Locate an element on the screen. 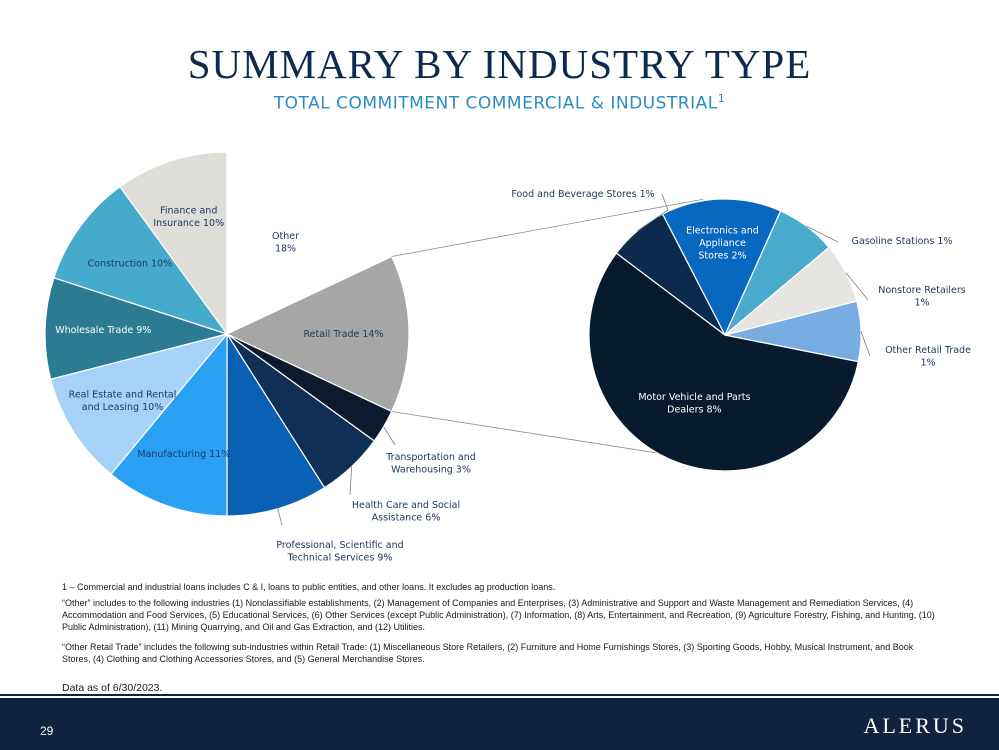 This screenshot has height=750, width=999. pie-slice-retail-trade is located at coordinates (317, 334).